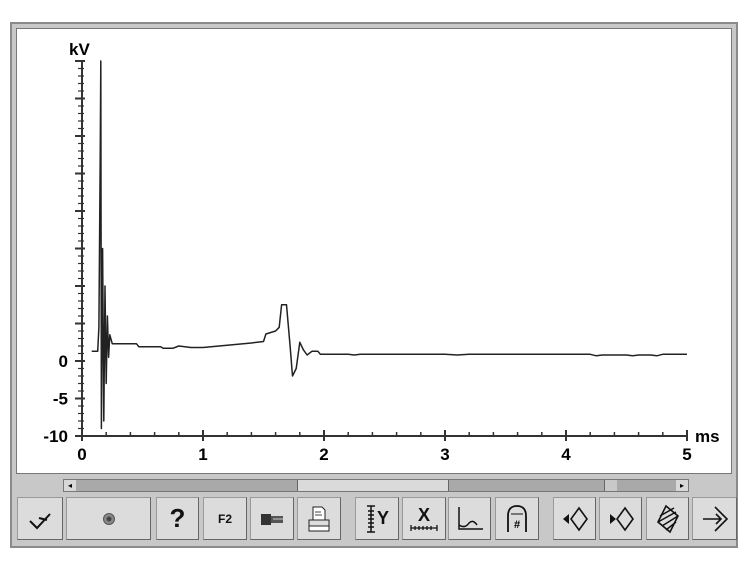 The width and height of the screenshot is (750, 585). Describe the element at coordinates (707, 436) in the screenshot. I see `x-axis-label: ms` at that location.